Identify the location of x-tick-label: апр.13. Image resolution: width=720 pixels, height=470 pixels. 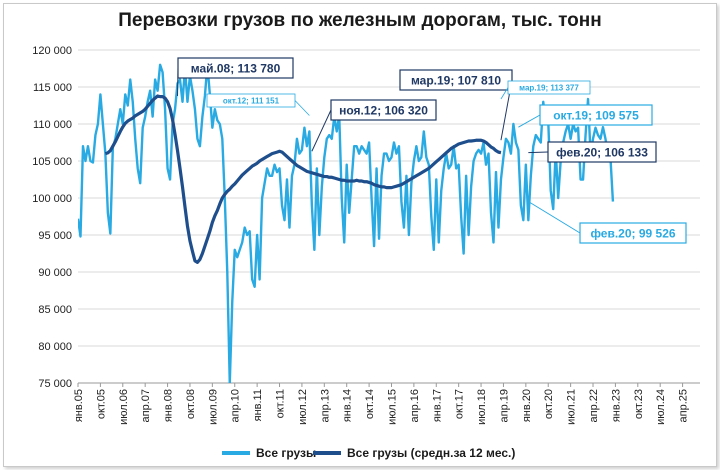
(325, 405).